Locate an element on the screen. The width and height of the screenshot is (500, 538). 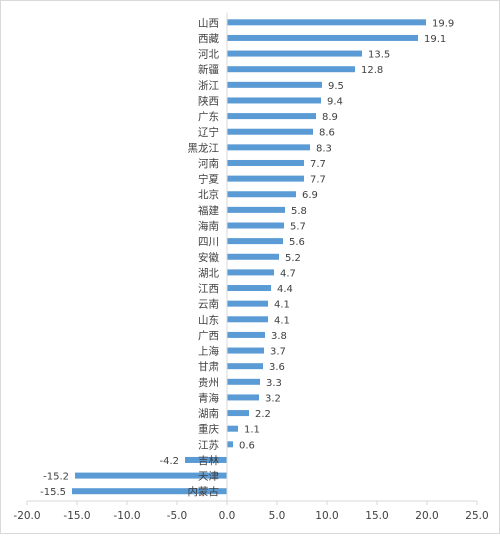
category-label-18: 云南 is located at coordinates (208, 304).